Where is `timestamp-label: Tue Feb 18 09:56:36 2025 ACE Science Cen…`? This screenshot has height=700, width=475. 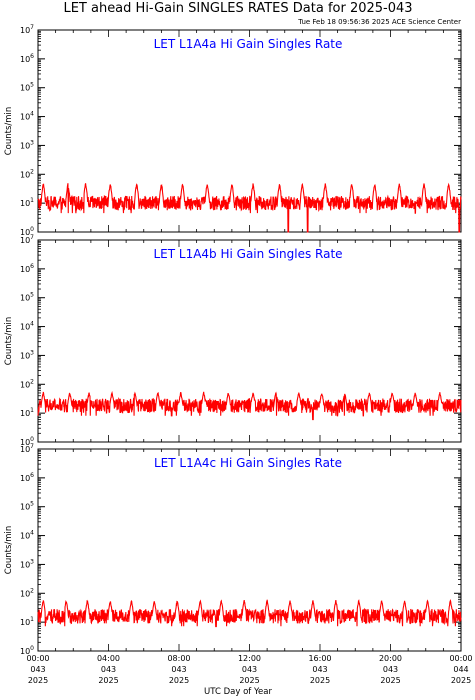 timestamp-label: Tue Feb 18 09:56:36 2025 ACE Science Cen… is located at coordinates (379, 22).